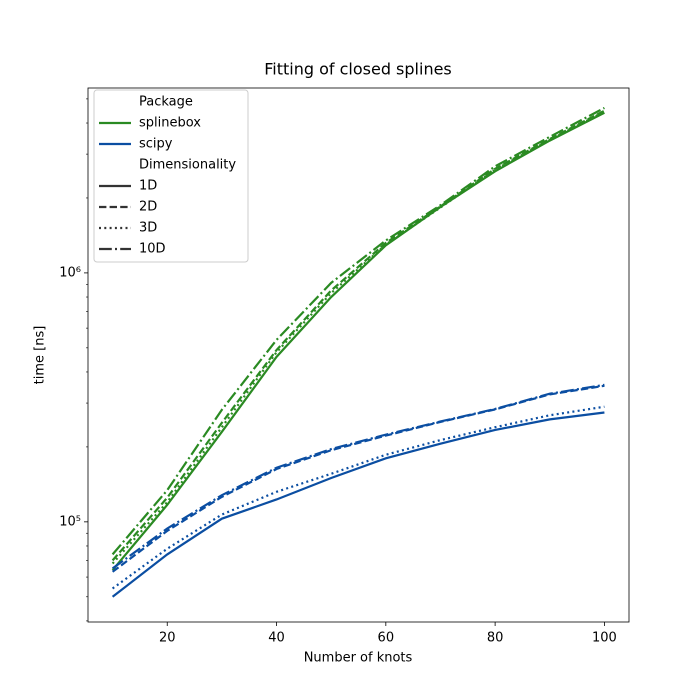  What do you see at coordinates (276, 638) in the screenshot?
I see `x-tick-label: 40` at bounding box center [276, 638].